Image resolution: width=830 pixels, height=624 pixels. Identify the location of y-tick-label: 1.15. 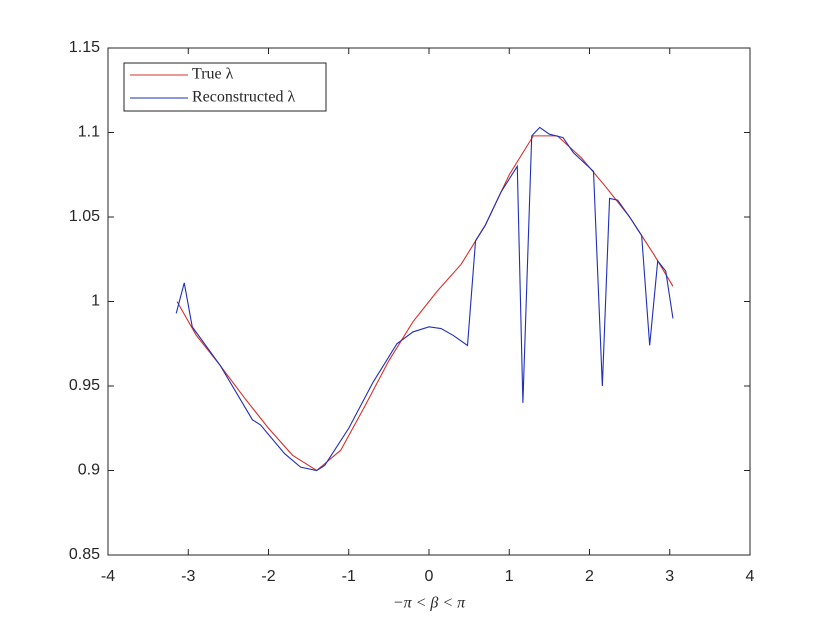
(84, 47).